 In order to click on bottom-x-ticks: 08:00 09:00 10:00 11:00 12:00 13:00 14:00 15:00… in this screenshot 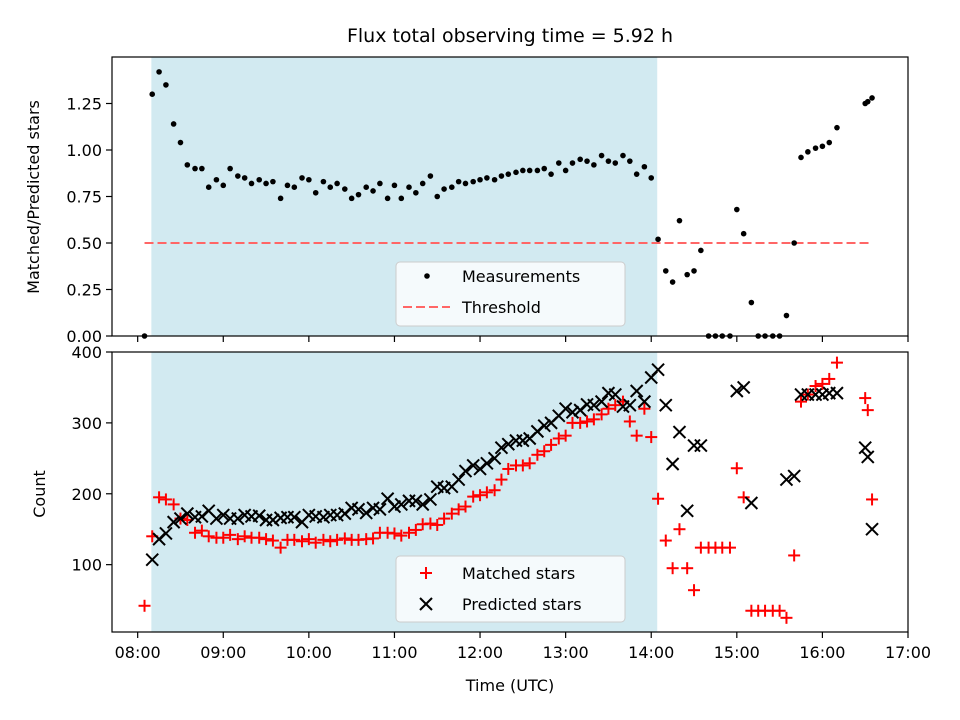, I will do `click(523, 647)`.